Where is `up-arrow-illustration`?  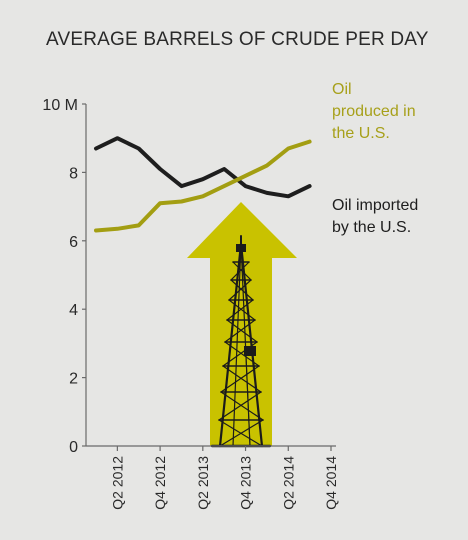
up-arrow-illustration is located at coordinates (242, 325).